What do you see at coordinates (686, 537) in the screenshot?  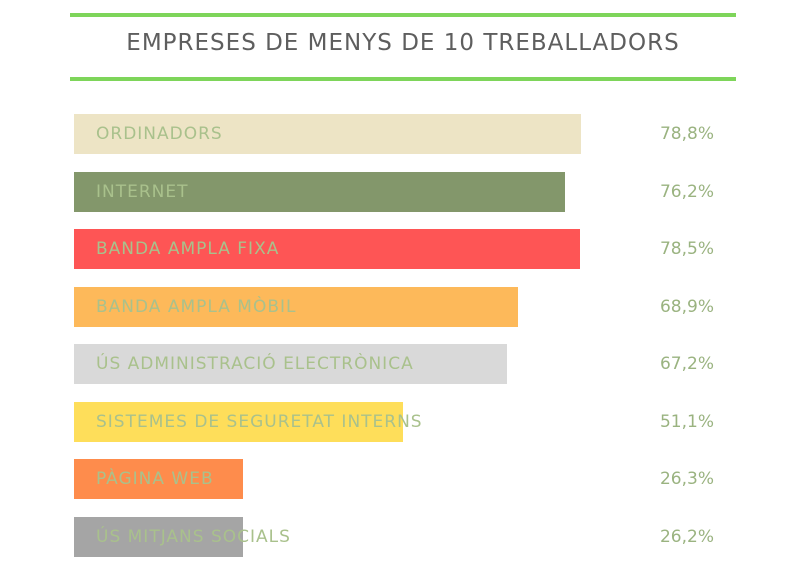 I see `bar-value-label: 26,2%` at bounding box center [686, 537].